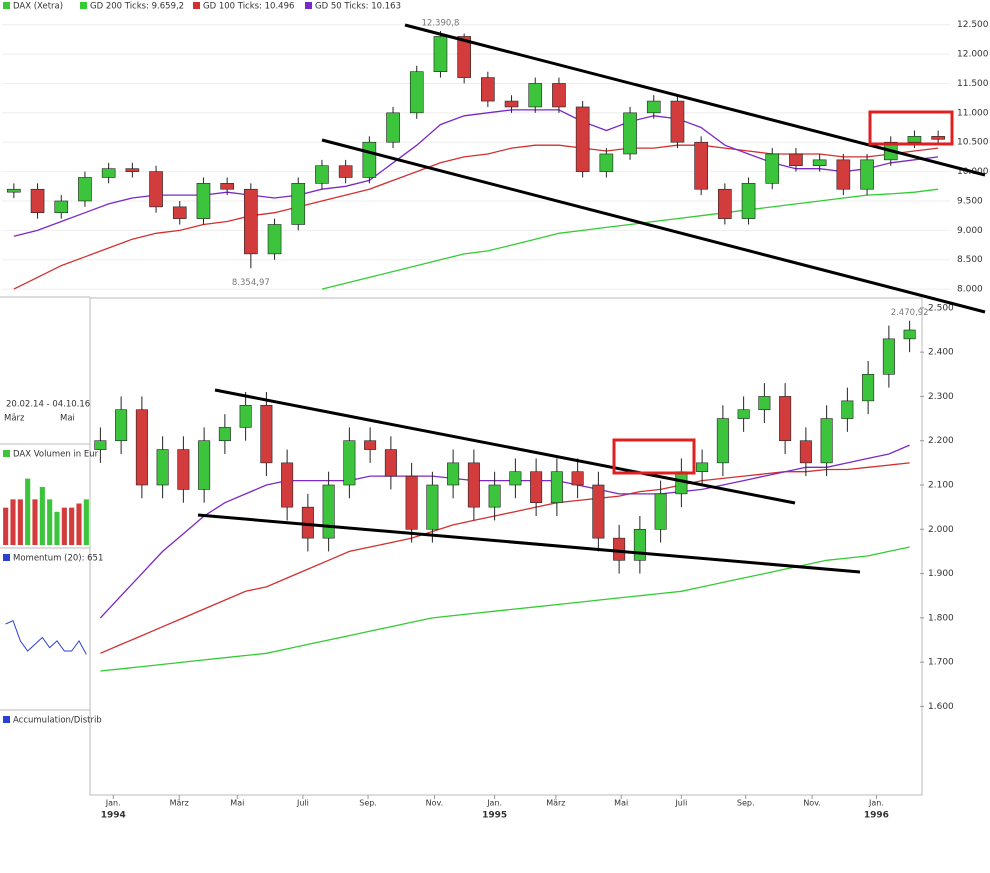 This screenshot has height=873, width=990. I want to click on moving-average, so click(505, 609).